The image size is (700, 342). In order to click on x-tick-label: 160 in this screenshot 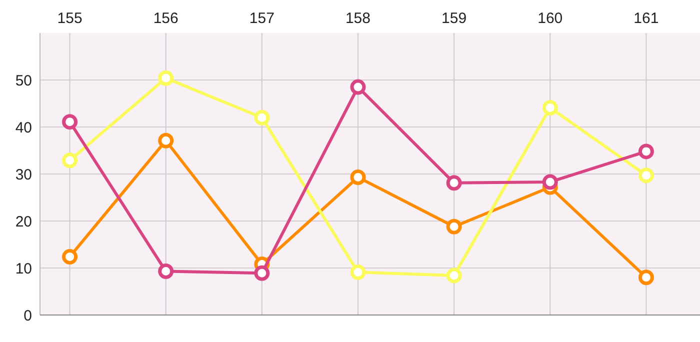, I will do `click(550, 18)`.